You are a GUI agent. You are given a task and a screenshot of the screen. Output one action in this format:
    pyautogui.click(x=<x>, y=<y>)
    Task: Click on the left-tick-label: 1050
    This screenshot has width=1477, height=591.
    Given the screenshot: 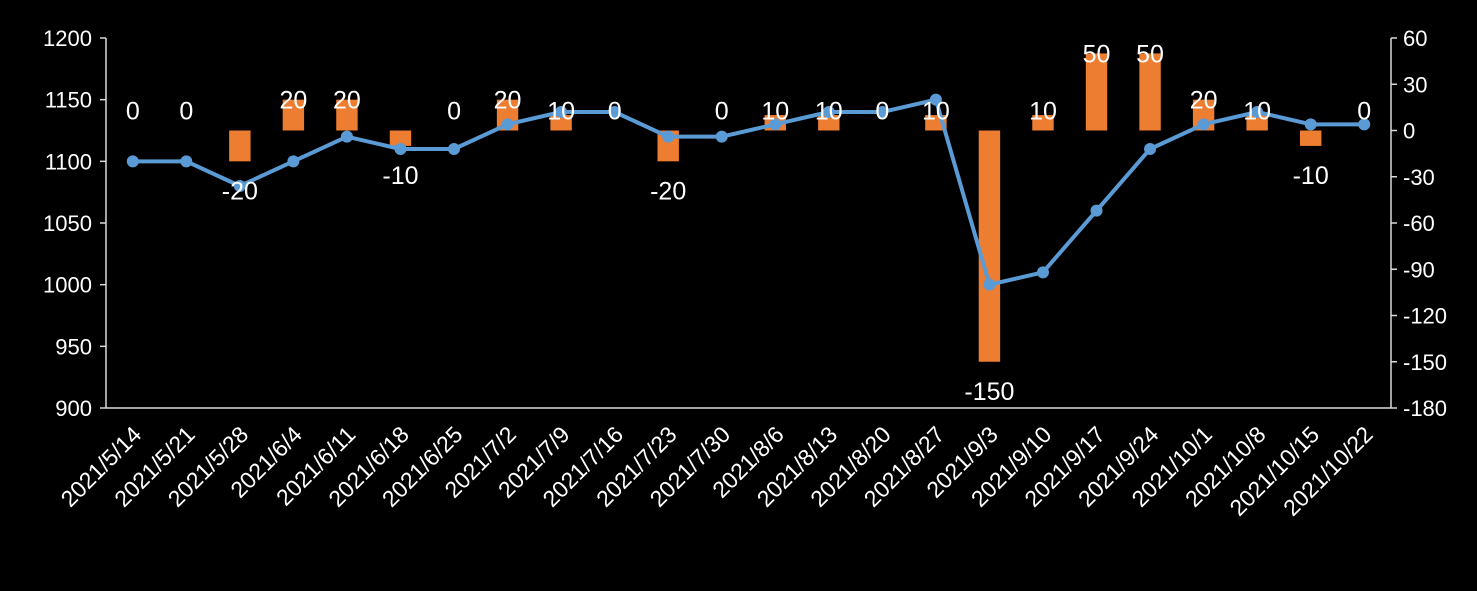 What is the action you would take?
    pyautogui.click(x=67, y=223)
    